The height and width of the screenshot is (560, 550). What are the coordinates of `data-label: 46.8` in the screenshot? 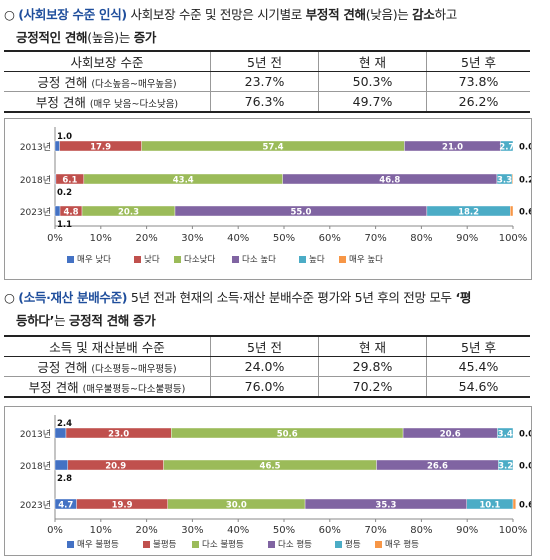 It's located at (389, 181).